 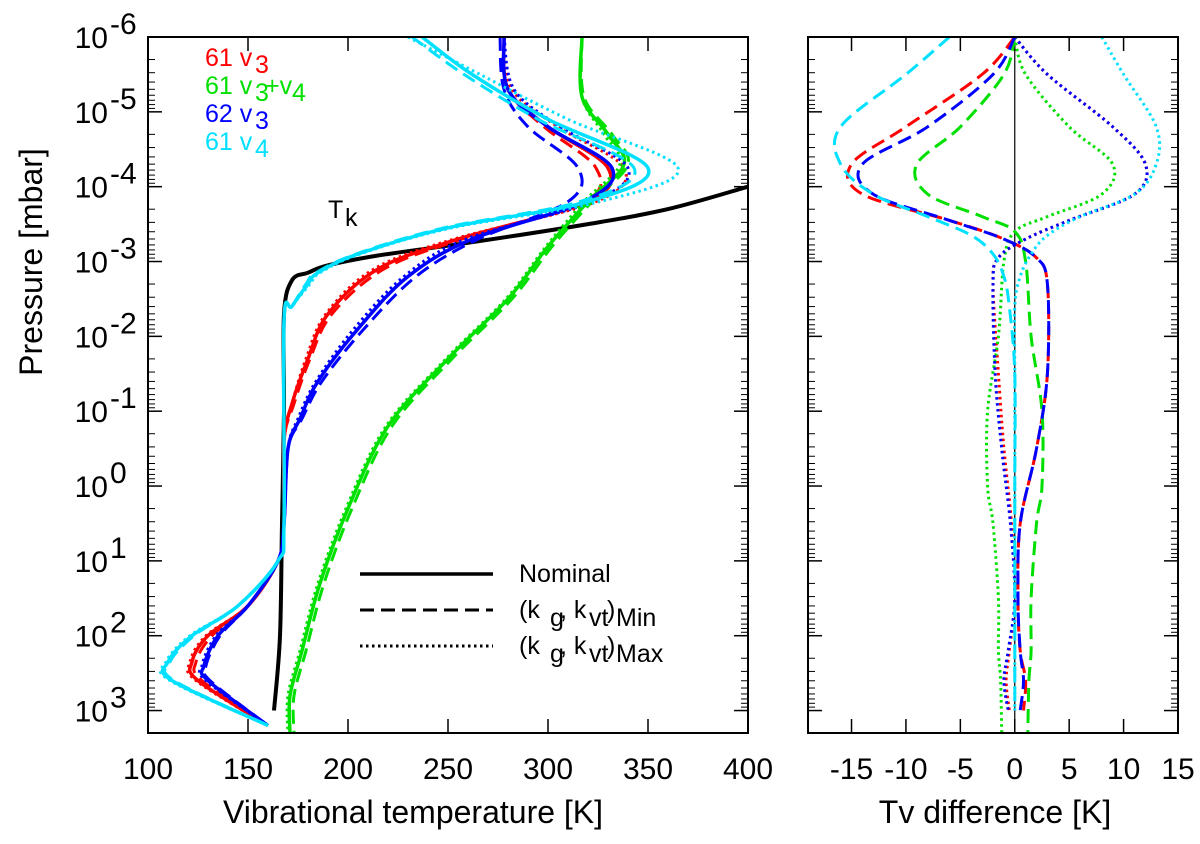 I want to click on left-x-tick-label: 200, so click(x=348, y=769).